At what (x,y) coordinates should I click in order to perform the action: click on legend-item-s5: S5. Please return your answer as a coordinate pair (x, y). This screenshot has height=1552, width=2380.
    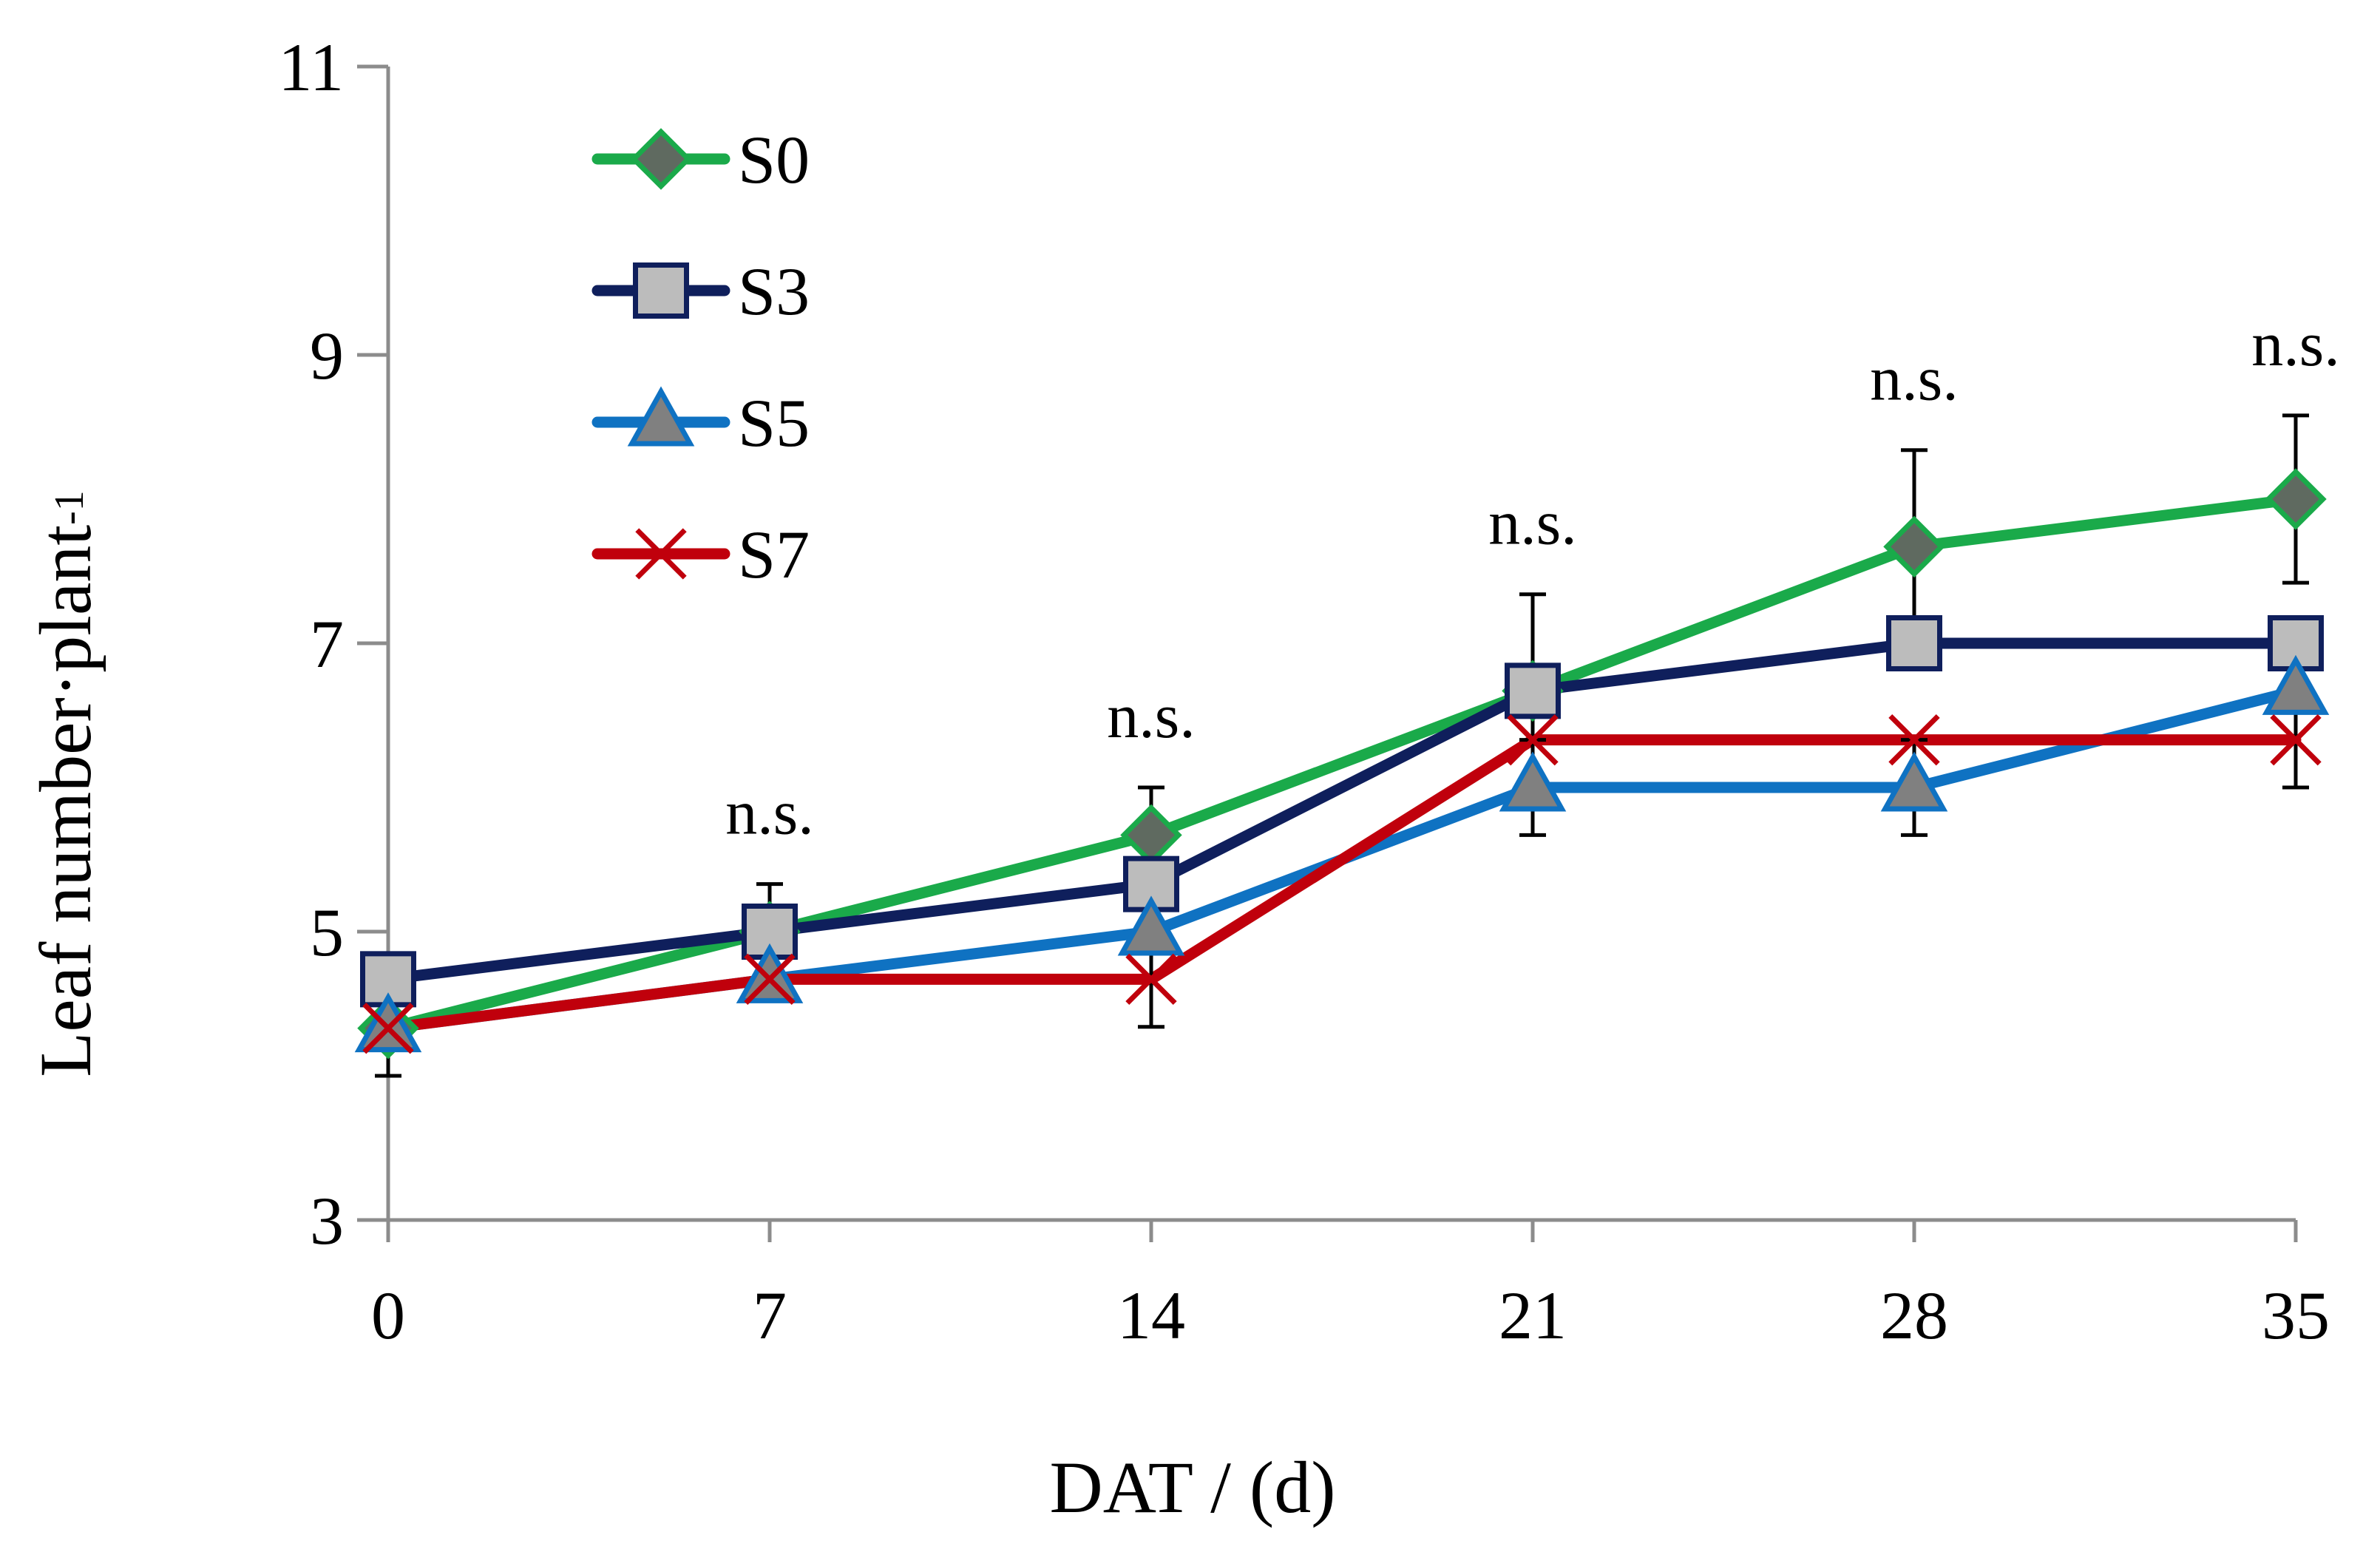
    Looking at the image, I should click on (701, 423).